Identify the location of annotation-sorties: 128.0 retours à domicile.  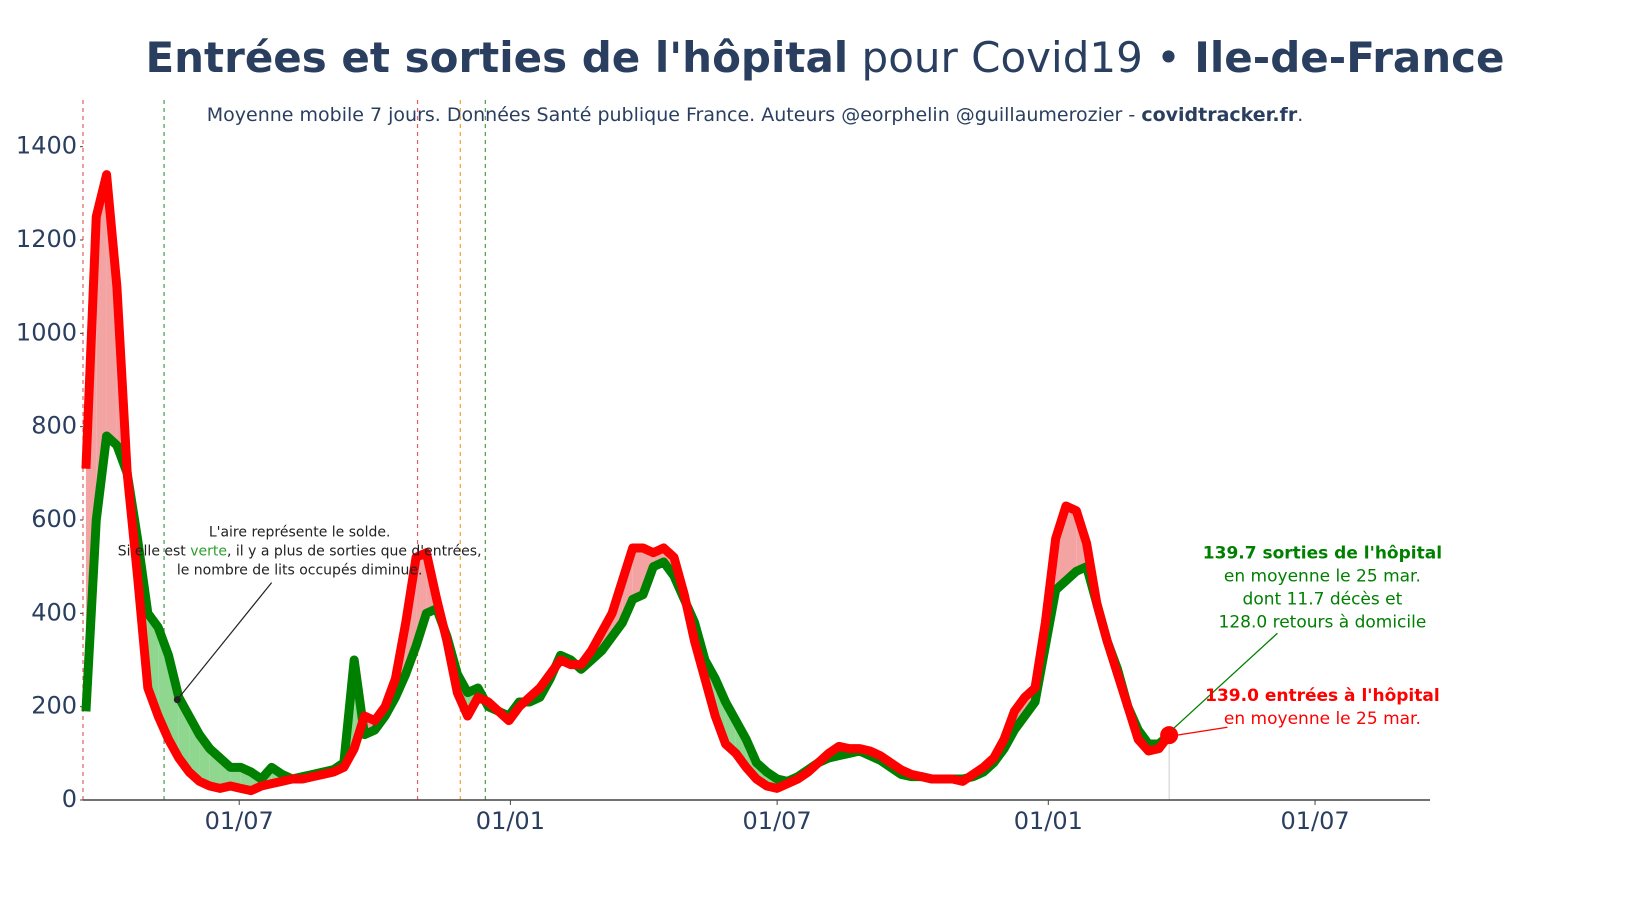
(1323, 623).